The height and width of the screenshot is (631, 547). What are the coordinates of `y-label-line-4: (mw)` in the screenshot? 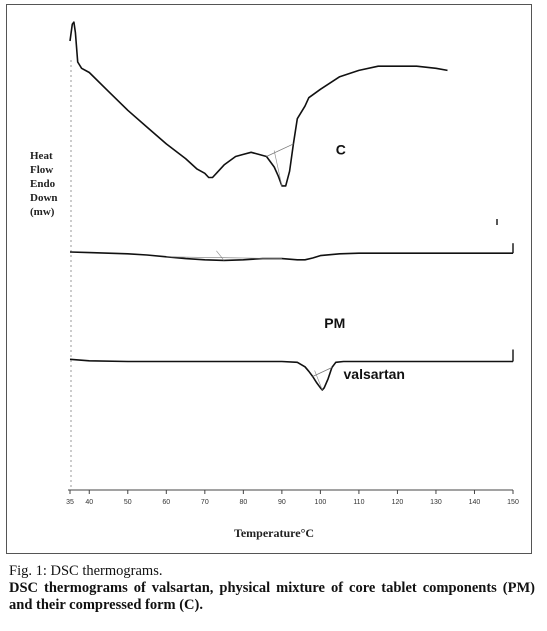 It's located at (42, 212).